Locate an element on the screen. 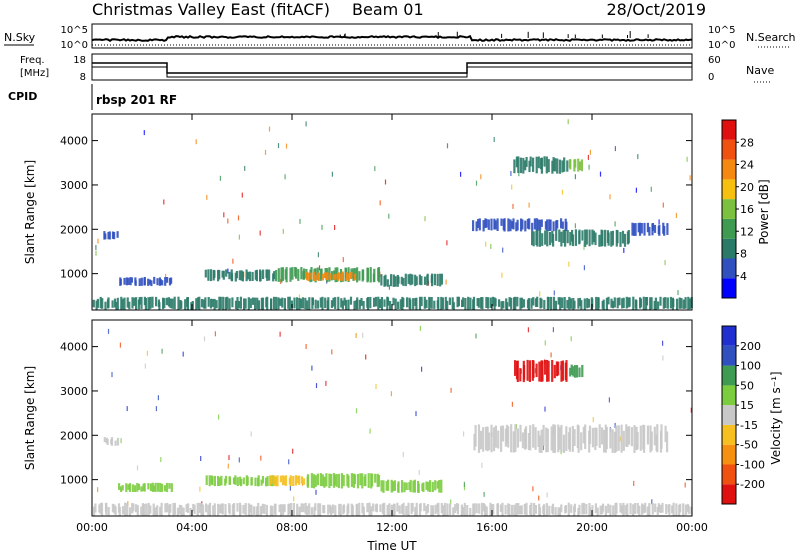  velocity-echo-region is located at coordinates (145, 487).